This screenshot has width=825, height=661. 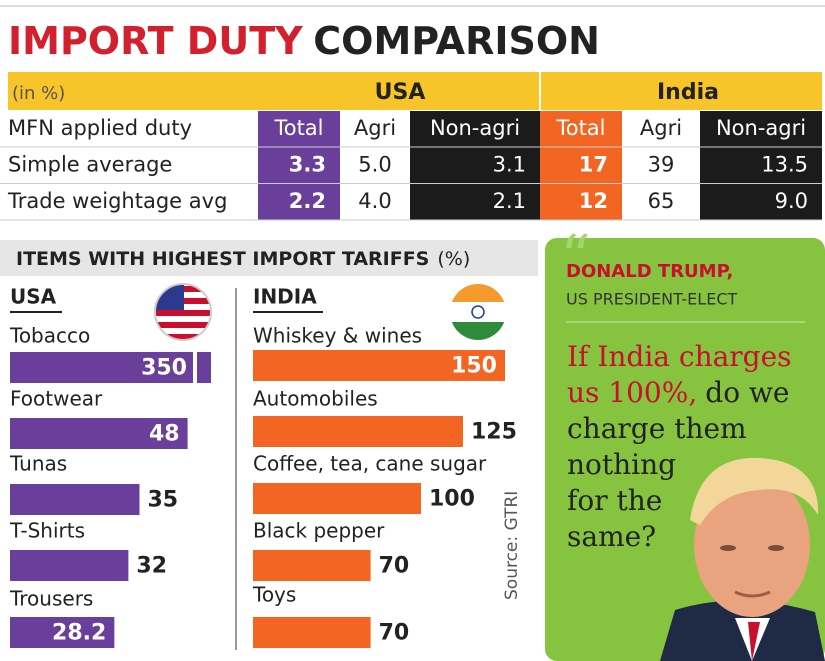 What do you see at coordinates (688, 92) in the screenshot?
I see `group-label: India` at bounding box center [688, 92].